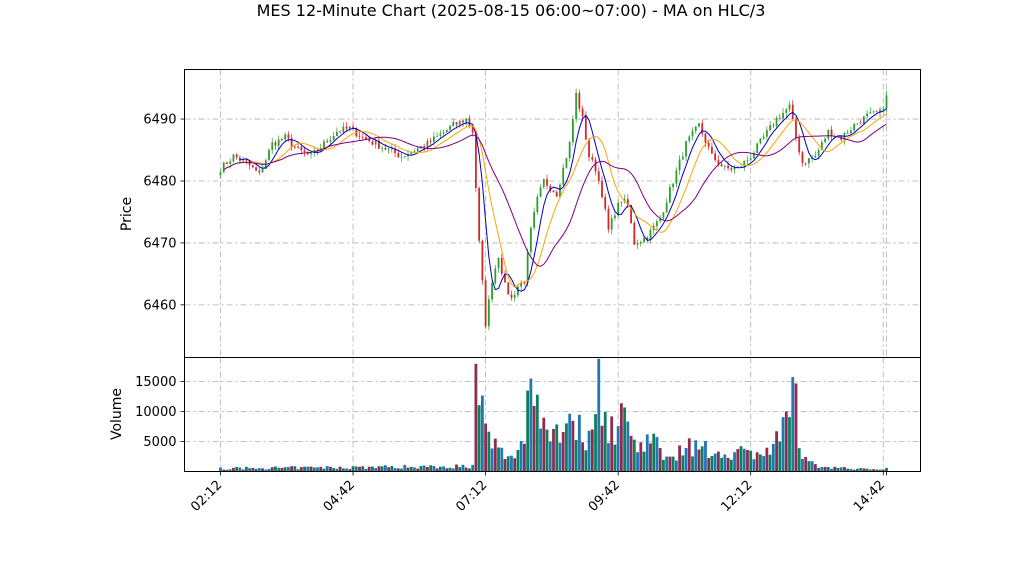  I want to click on price-tick-label: 6470, so click(159, 243).